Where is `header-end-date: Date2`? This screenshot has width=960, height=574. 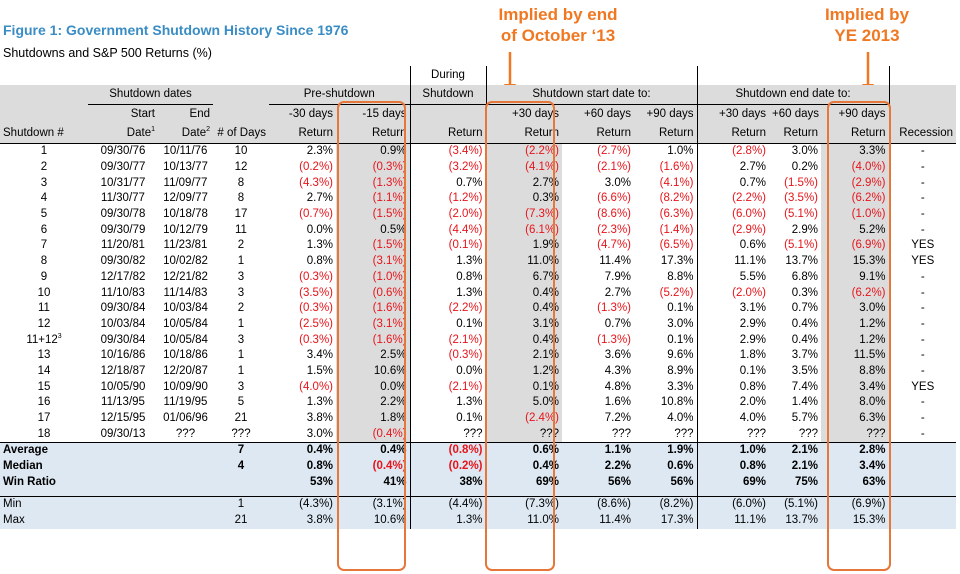 header-end-date: Date2 is located at coordinates (185, 134).